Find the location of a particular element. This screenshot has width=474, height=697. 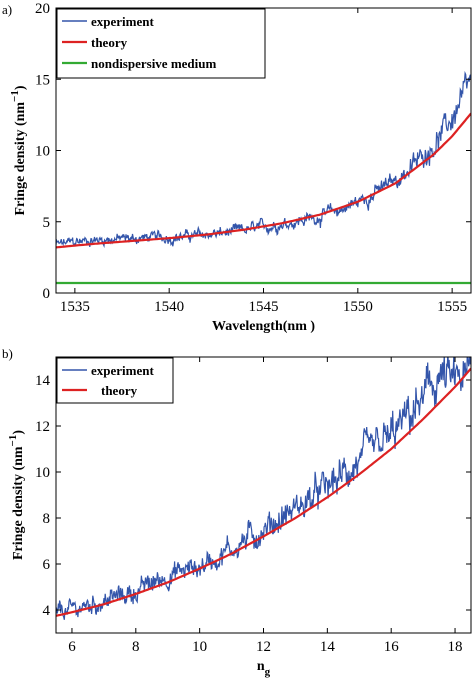

y-tick-label: 5 is located at coordinates (47, 223).